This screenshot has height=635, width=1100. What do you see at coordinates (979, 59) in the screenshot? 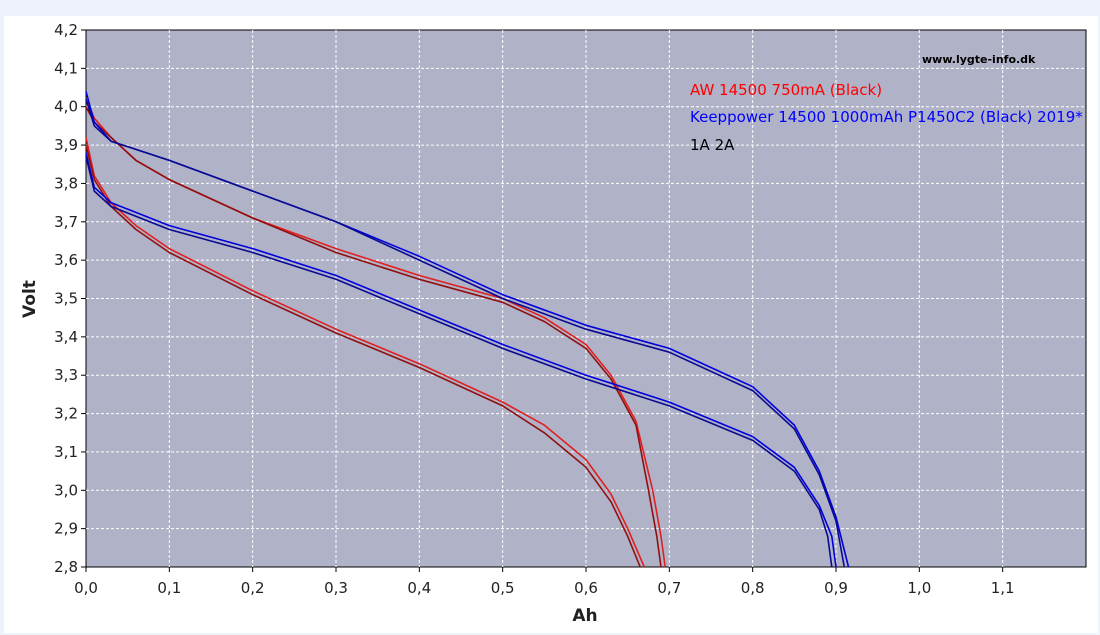
I see `watermark: www.lygte-info.dk` at bounding box center [979, 59].